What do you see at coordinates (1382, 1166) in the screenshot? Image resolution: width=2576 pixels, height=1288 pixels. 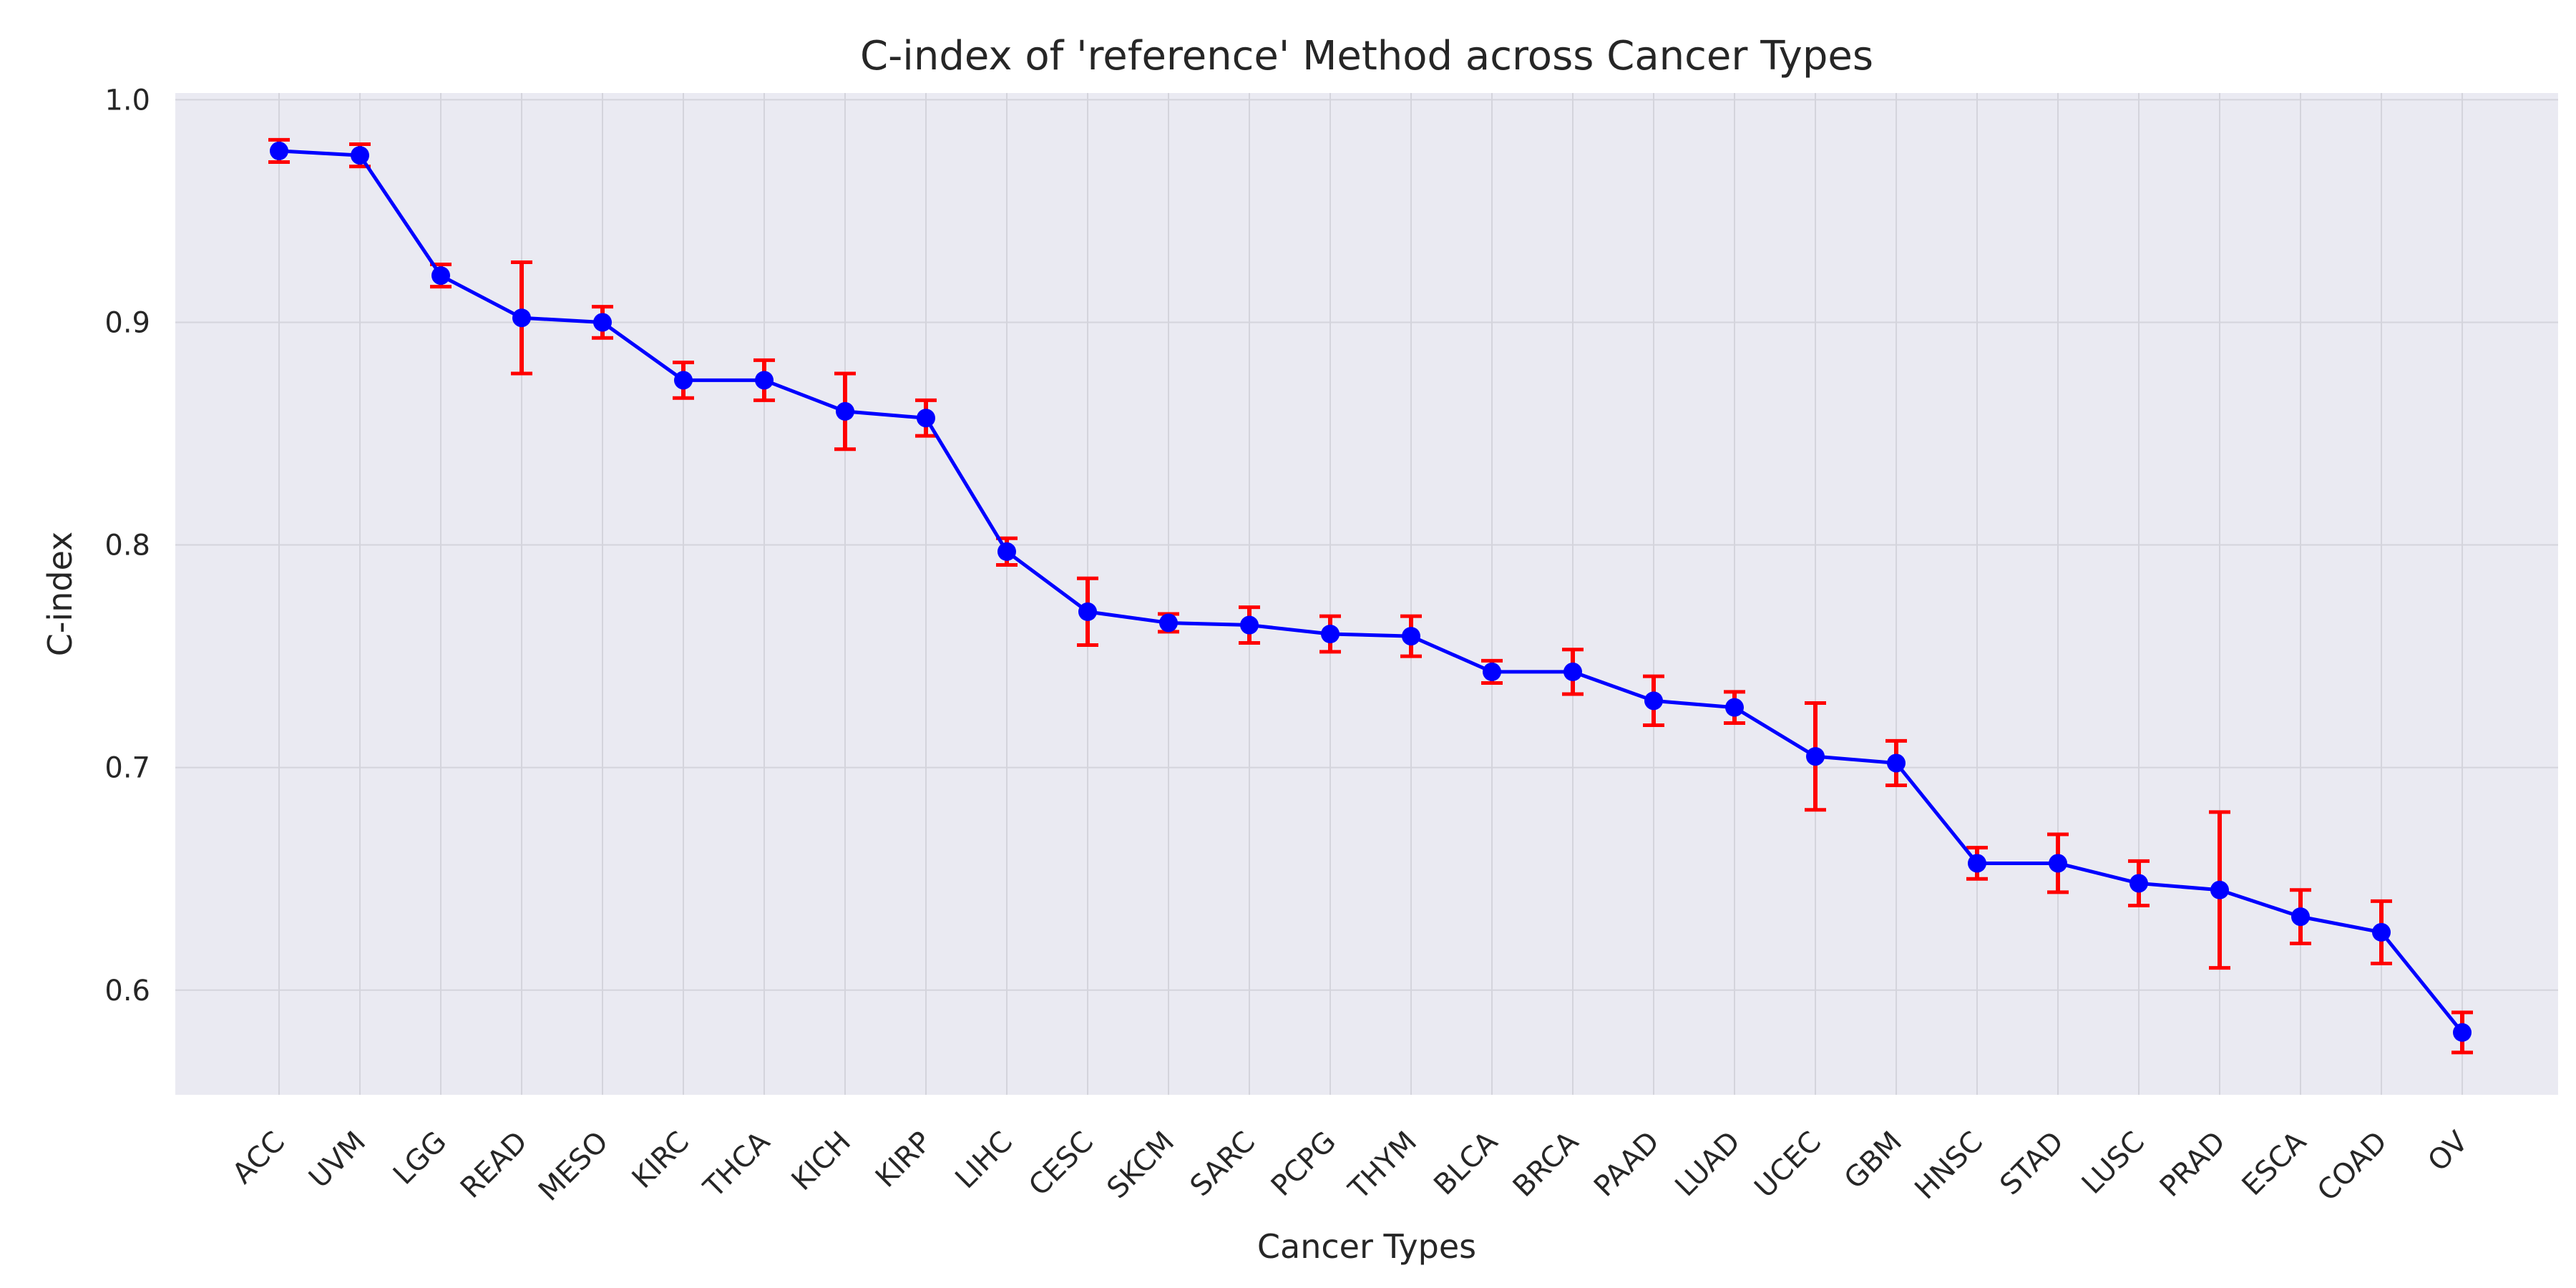 I see `x-tick-label: THYM` at bounding box center [1382, 1166].